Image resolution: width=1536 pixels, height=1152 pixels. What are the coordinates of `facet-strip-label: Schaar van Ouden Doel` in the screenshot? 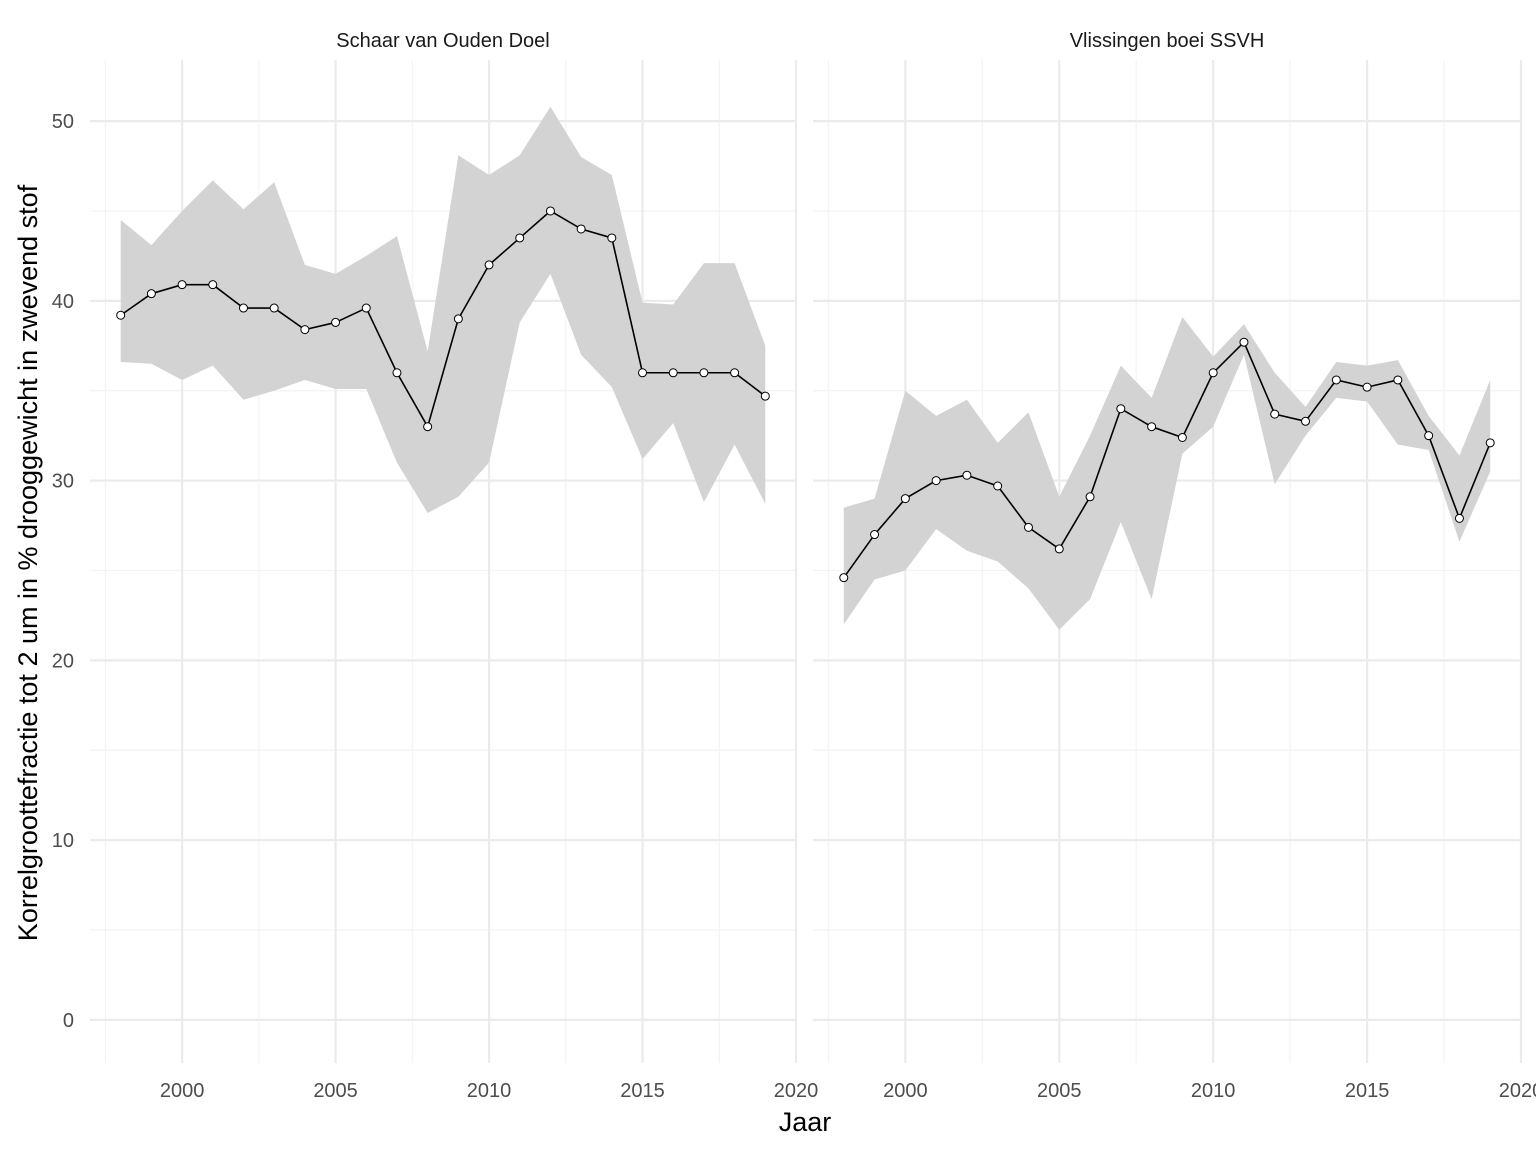 It's located at (442, 41).